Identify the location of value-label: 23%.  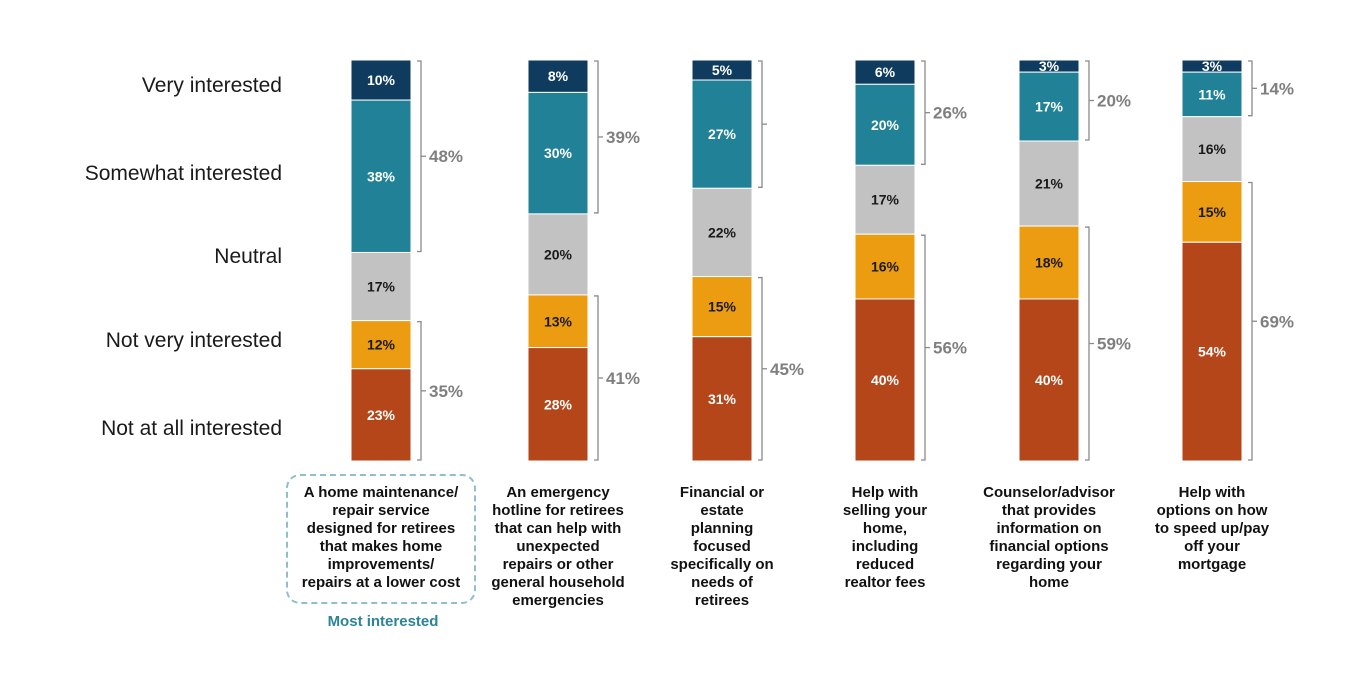
(381, 415).